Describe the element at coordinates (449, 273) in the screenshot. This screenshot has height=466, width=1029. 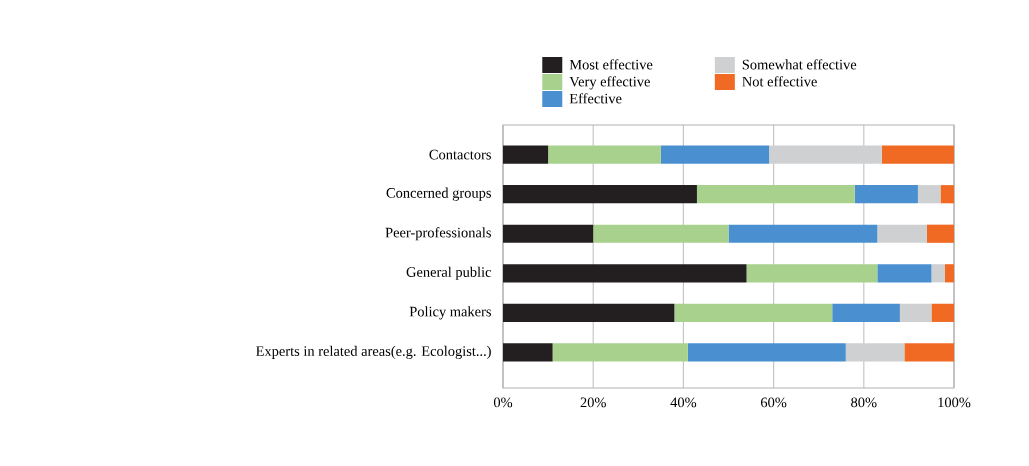
I see `y-tick-label: General public` at that location.